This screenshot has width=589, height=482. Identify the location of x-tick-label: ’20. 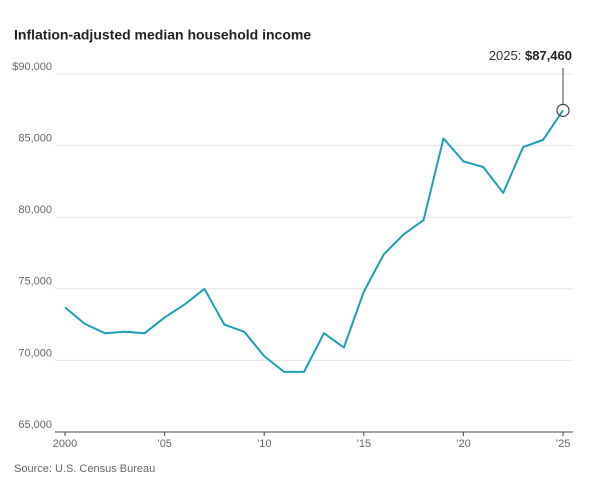
(463, 444).